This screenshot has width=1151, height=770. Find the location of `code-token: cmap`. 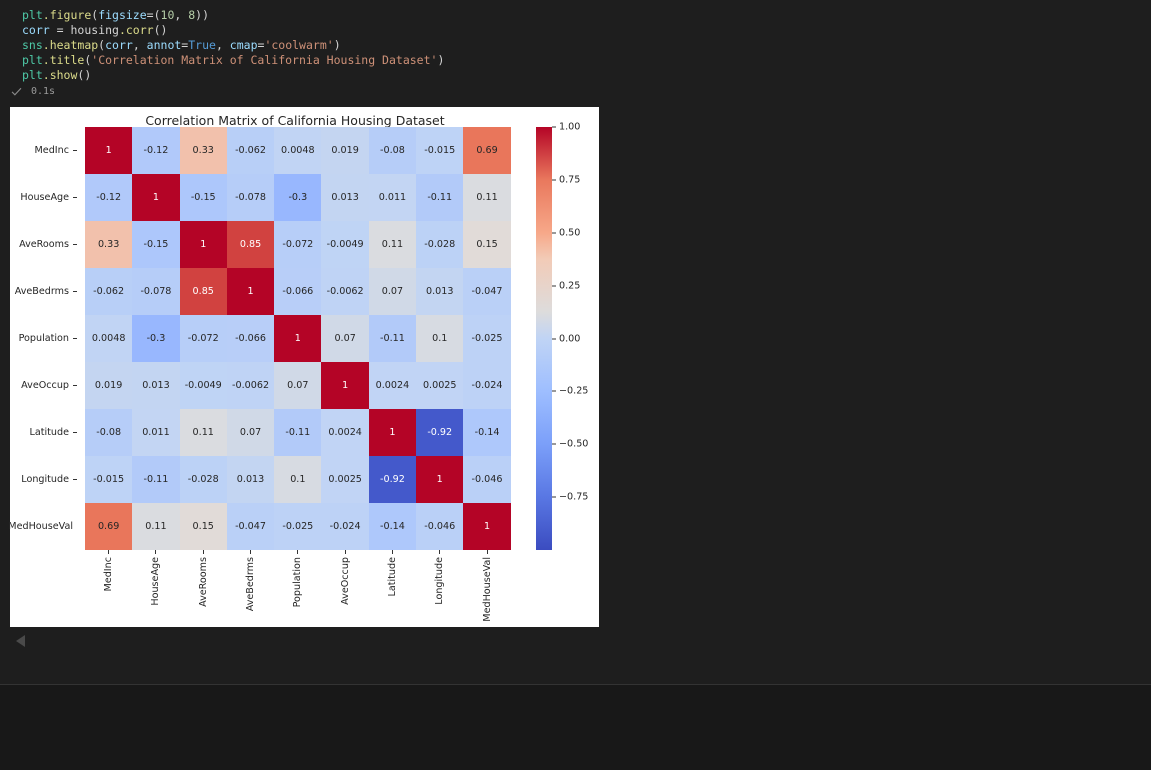

code-token: cmap is located at coordinates (243, 45).